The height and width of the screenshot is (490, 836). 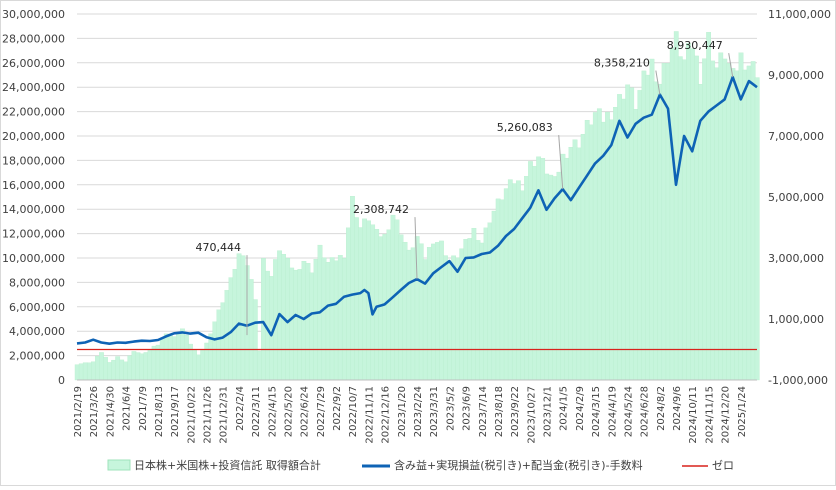 What do you see at coordinates (531, 415) in the screenshot?
I see `x-tick-label: 2023/10/27` at bounding box center [531, 415].